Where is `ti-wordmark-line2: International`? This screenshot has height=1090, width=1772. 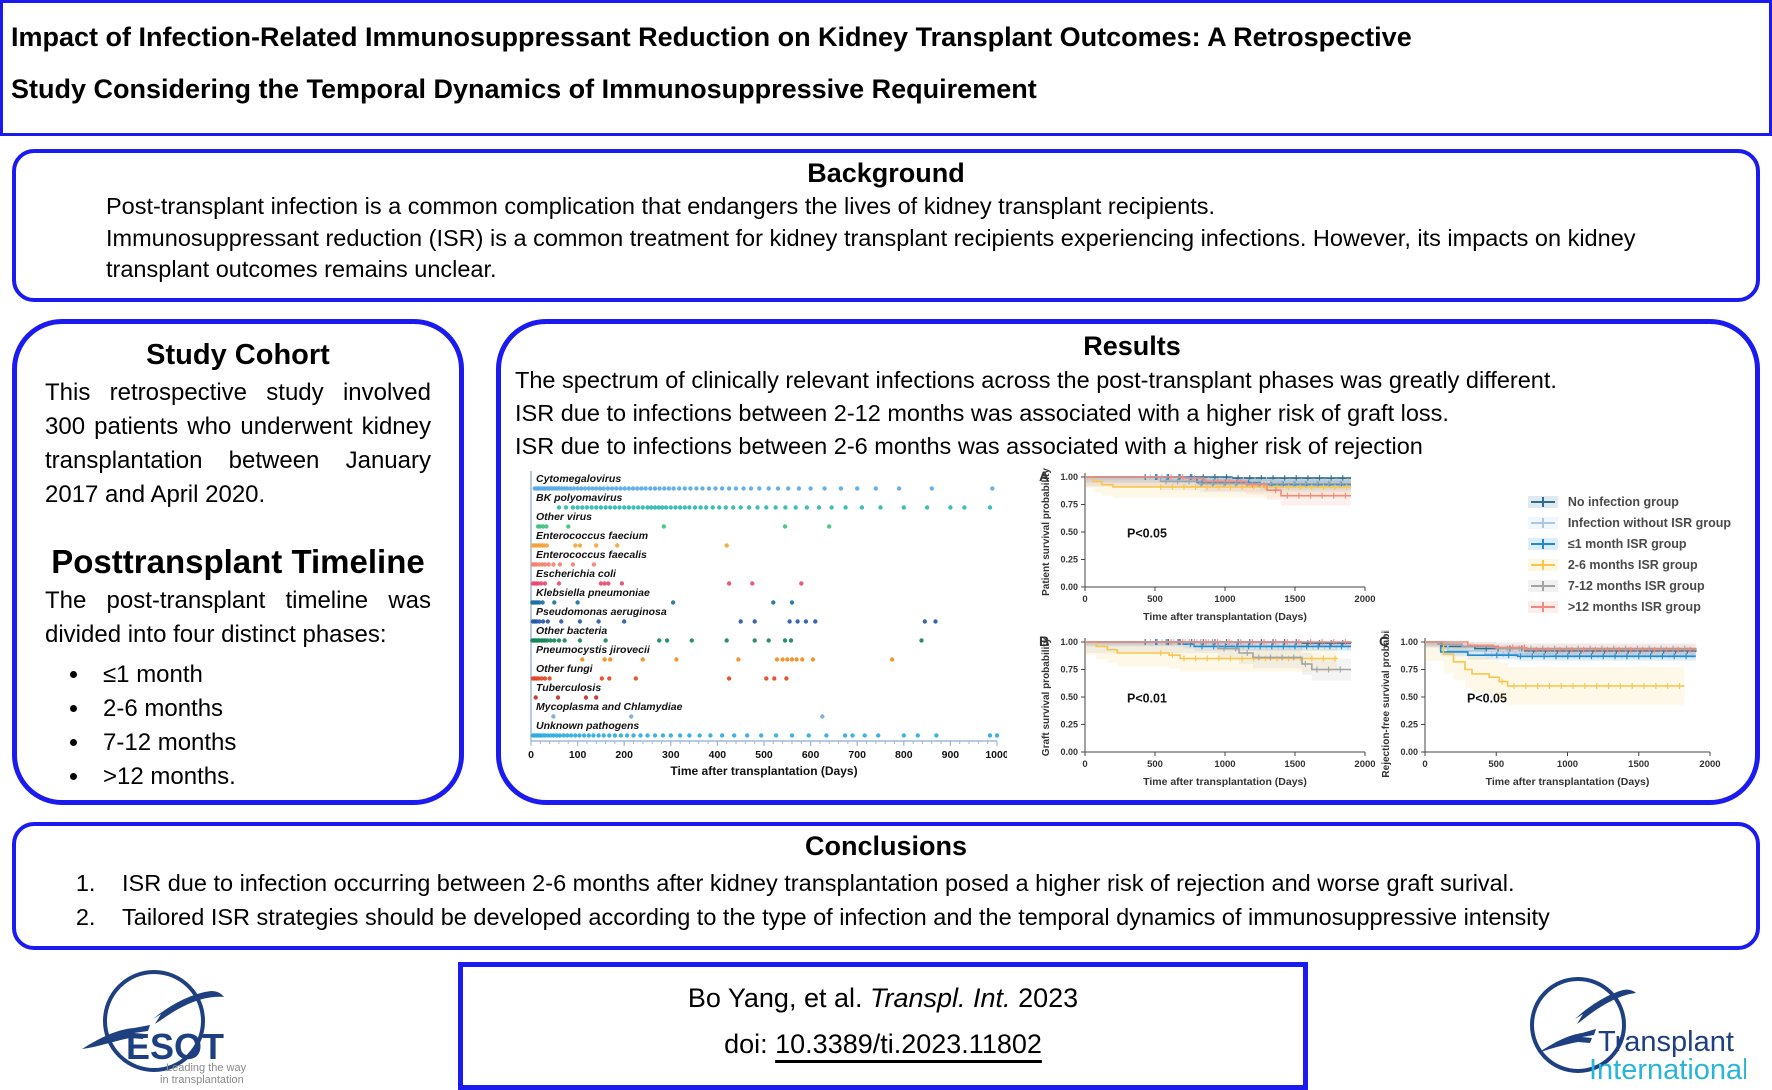 ti-wordmark-line2: International is located at coordinates (1667, 1069).